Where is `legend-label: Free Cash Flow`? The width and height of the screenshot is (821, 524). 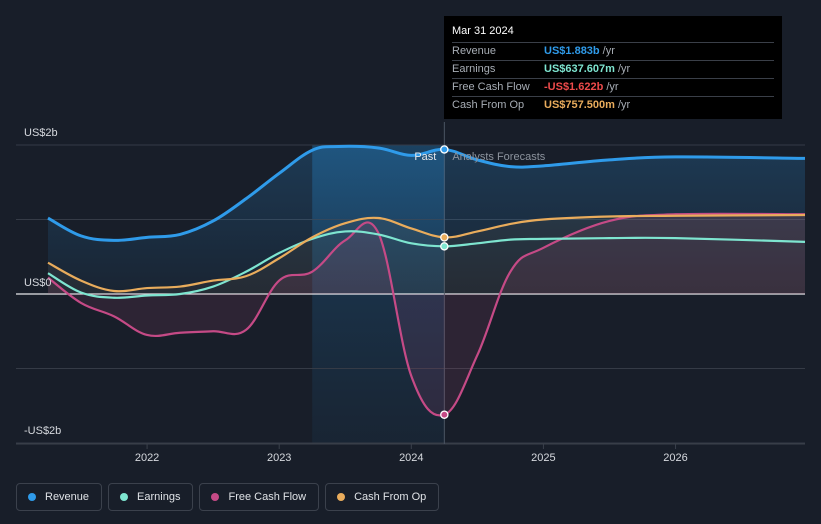
legend-label: Free Cash Flow is located at coordinates (267, 497).